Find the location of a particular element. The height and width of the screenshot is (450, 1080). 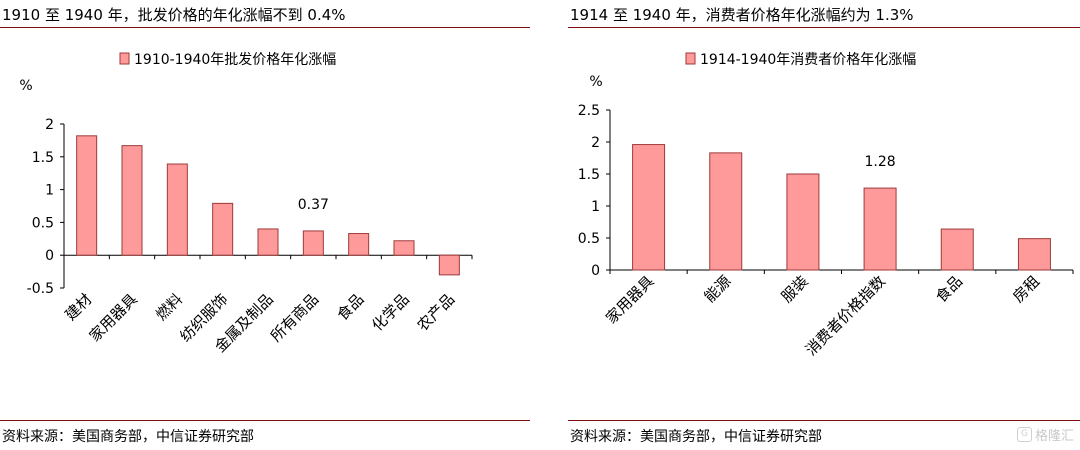

legend-label: 1914-1940年消费者价格年化涨幅 is located at coordinates (808, 60).